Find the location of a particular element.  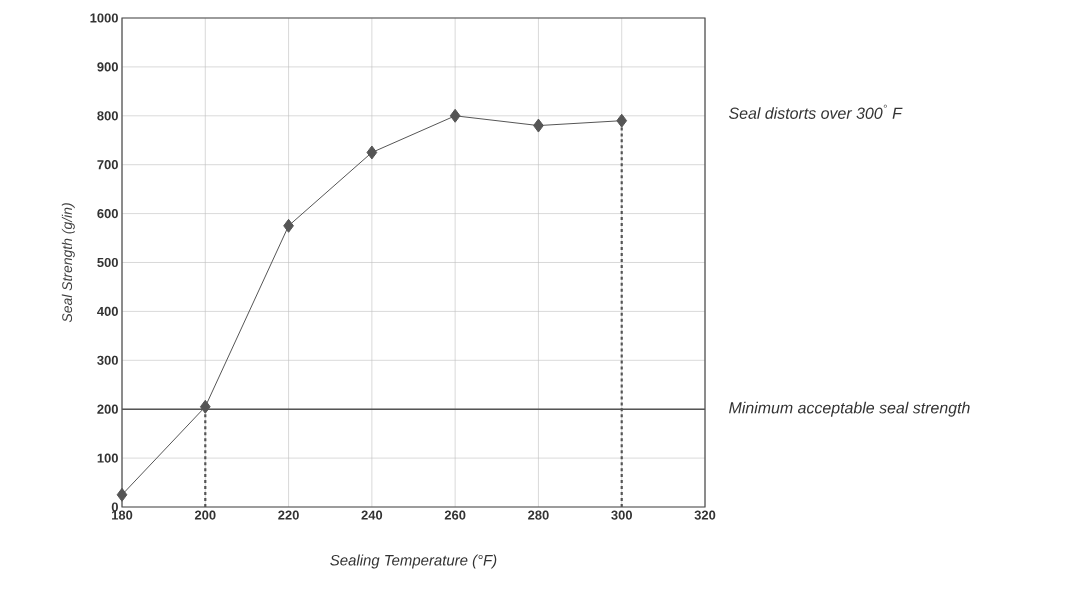

ref-line-label: Minimum acceptable seal strength is located at coordinates (849, 409).